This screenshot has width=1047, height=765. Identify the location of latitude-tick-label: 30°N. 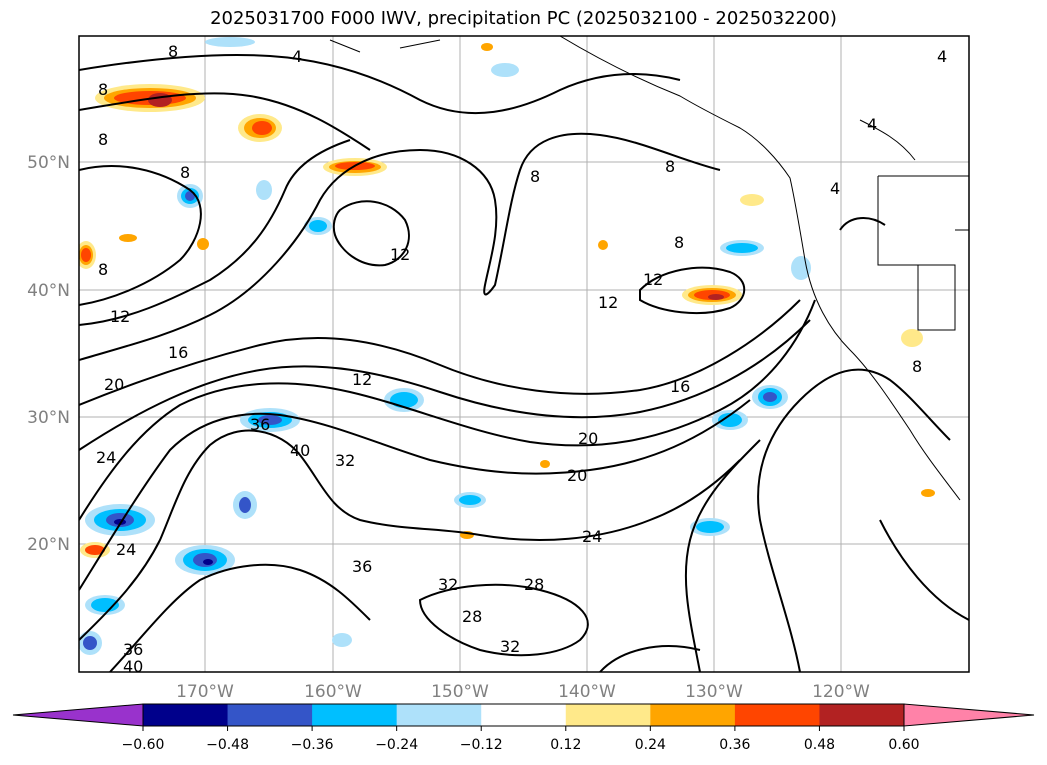
(48, 418).